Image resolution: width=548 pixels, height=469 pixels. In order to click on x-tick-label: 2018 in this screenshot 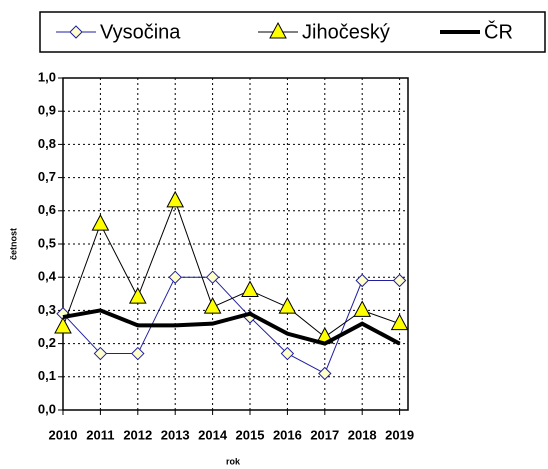, I will do `click(362, 434)`.